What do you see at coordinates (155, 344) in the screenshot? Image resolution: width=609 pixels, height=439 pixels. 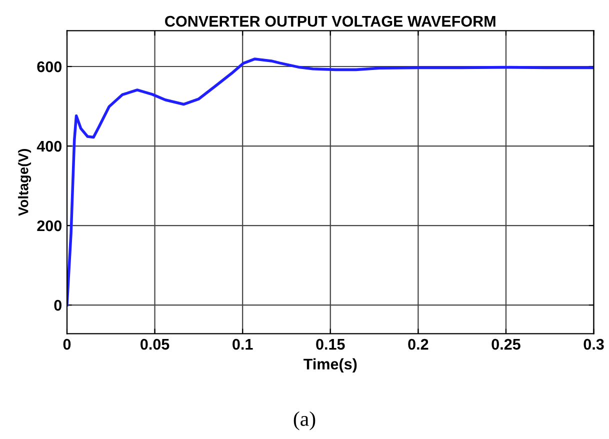 I see `x-tick-label: 0.05` at bounding box center [155, 344].